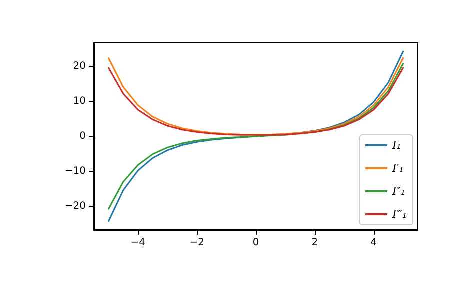 Image resolution: width=465 pixels, height=288 pixels. Describe the element at coordinates (256, 243) in the screenshot. I see `x-tick-label: 0` at that location.